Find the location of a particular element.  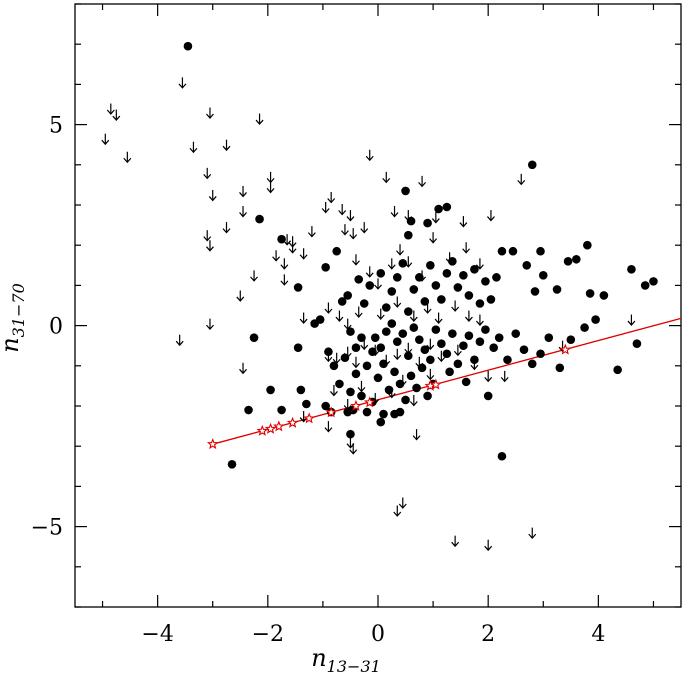

x-axis-label: n13−31 is located at coordinates (346, 659).